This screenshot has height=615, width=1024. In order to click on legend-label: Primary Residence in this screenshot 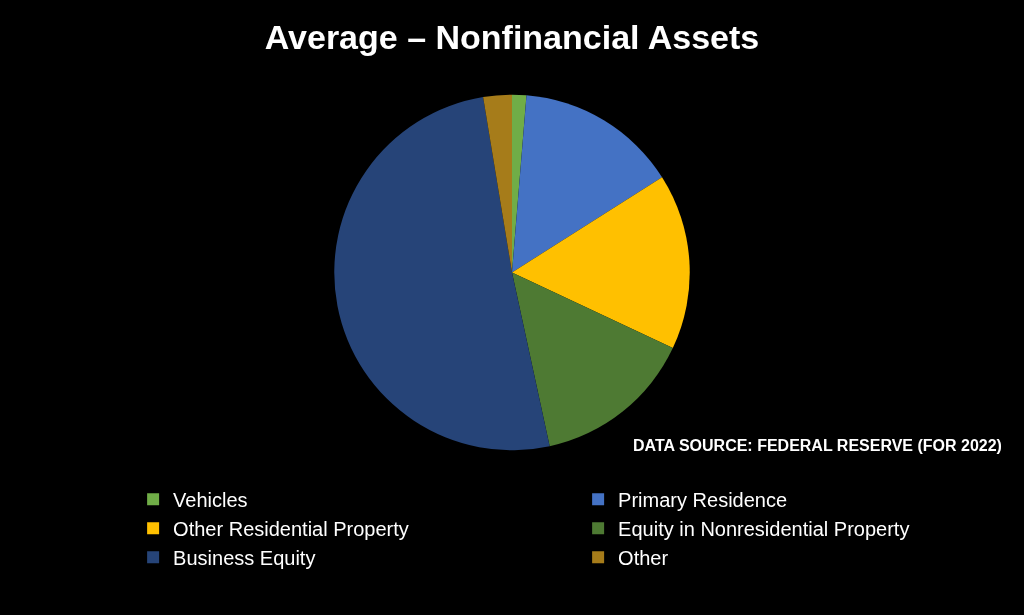, I will do `click(703, 500)`.